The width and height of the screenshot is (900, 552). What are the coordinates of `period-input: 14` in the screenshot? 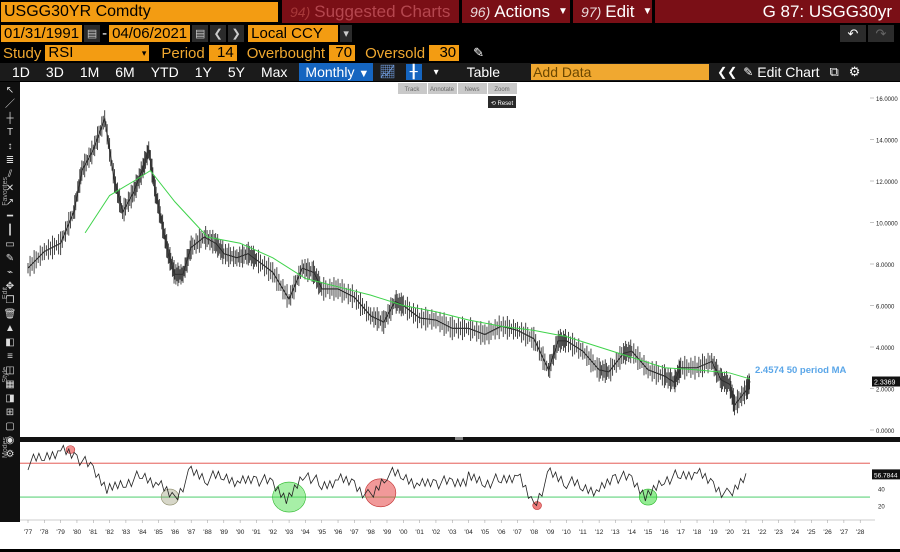 It's located at (222, 53).